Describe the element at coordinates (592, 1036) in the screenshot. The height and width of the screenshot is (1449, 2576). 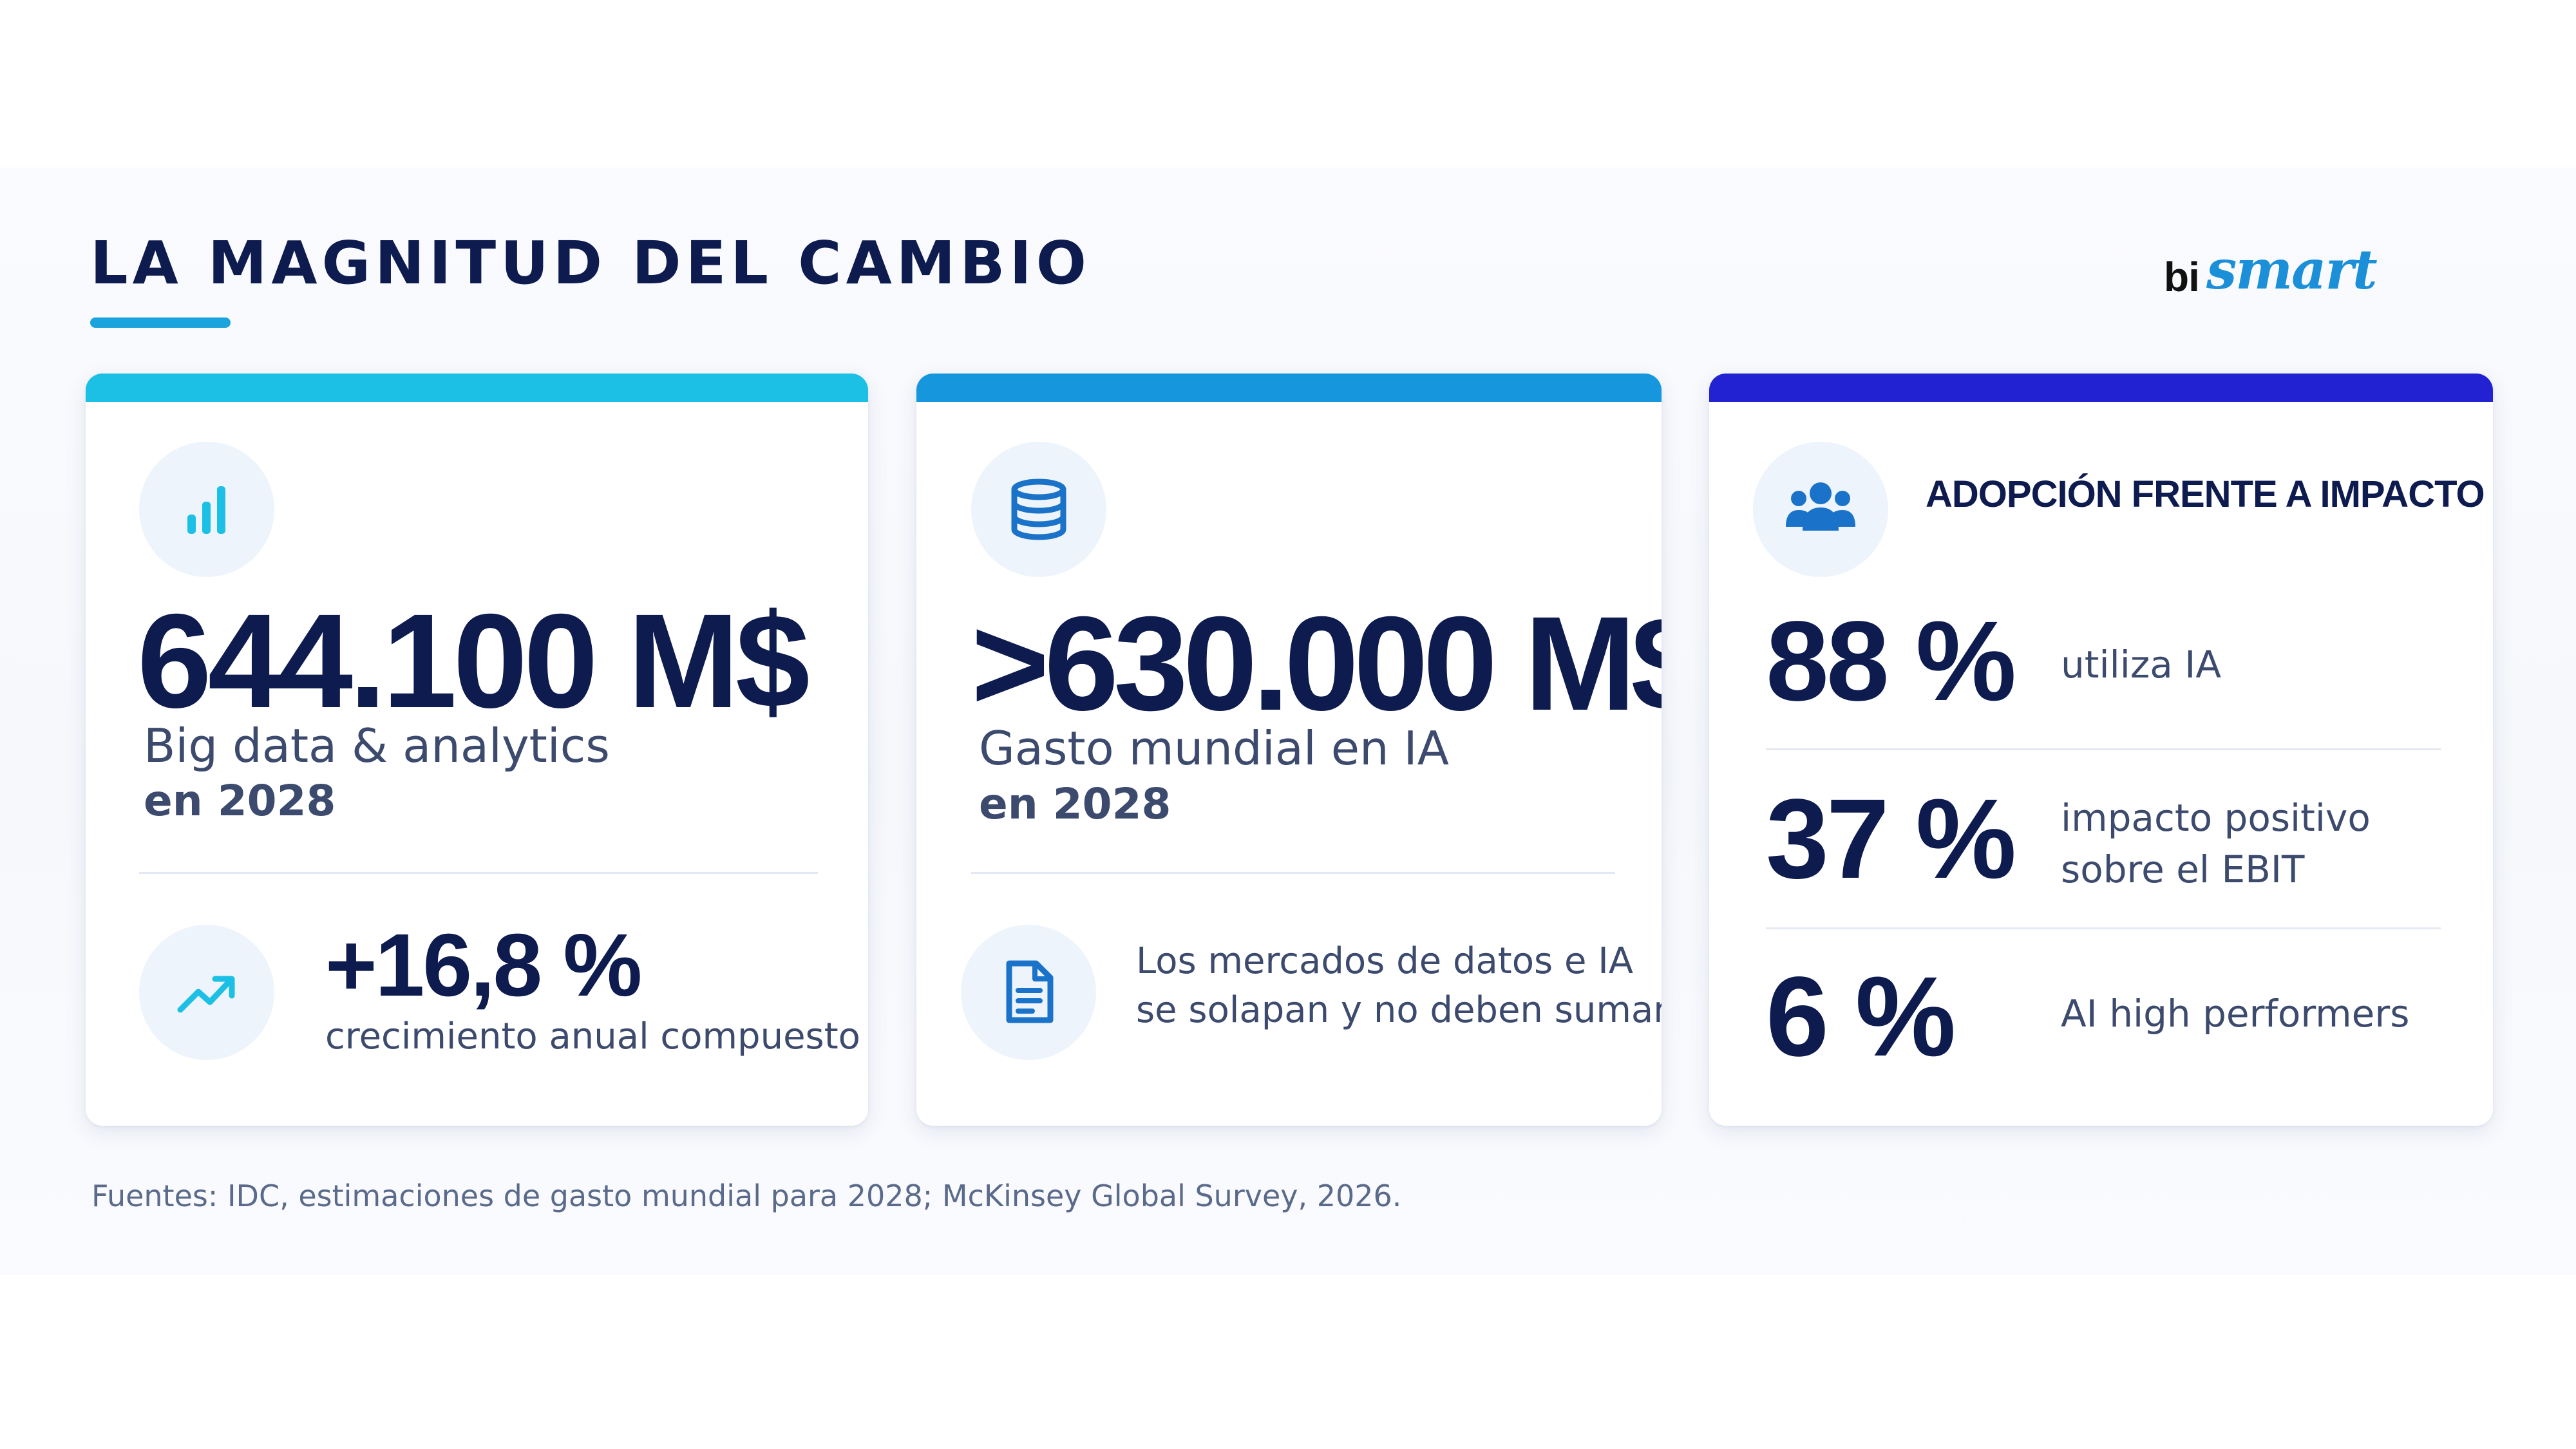
I see `growth-label: crecimiento anual compuesto` at that location.